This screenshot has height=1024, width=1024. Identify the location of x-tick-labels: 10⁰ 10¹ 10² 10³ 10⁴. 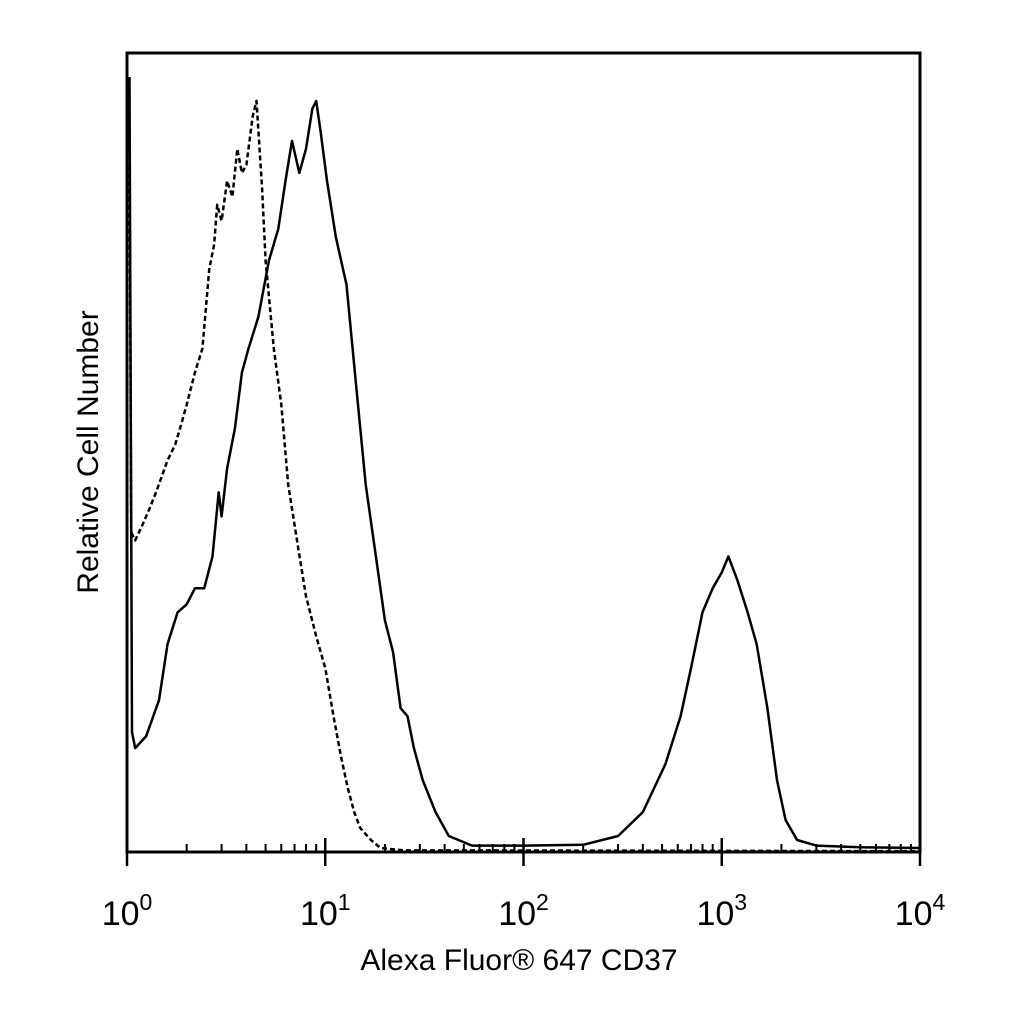
(524, 911).